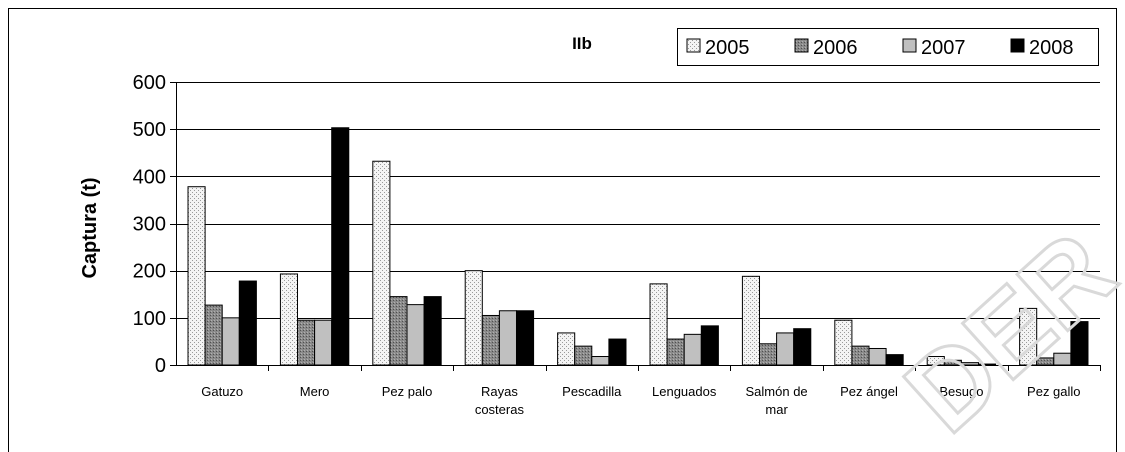 The height and width of the screenshot is (452, 1125). I want to click on x-category-label: Pez palo, so click(407, 391).